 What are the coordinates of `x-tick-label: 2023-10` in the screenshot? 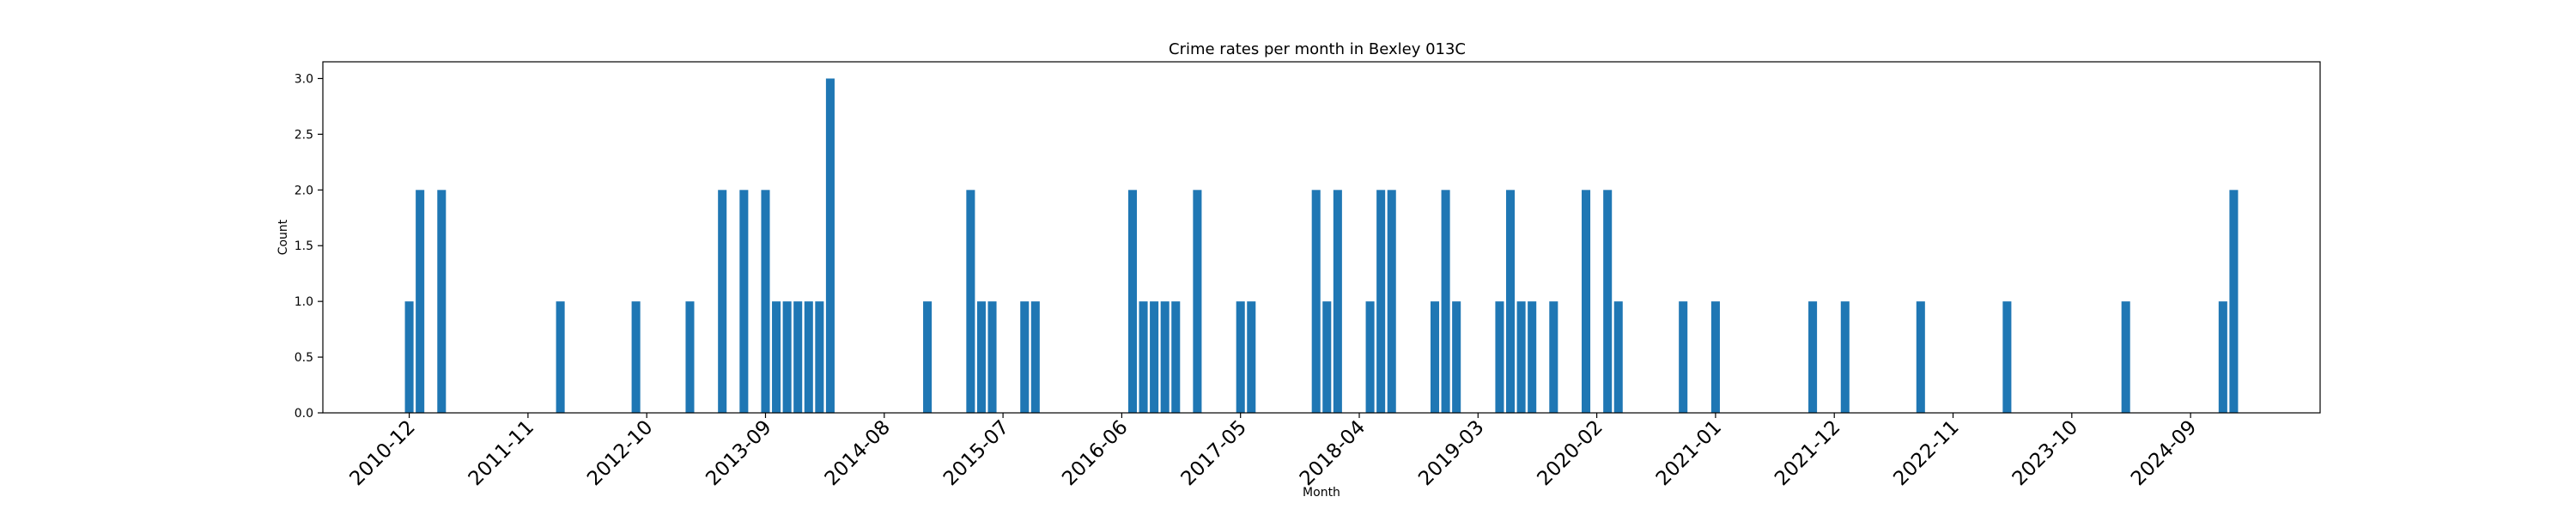 It's located at (2045, 453).